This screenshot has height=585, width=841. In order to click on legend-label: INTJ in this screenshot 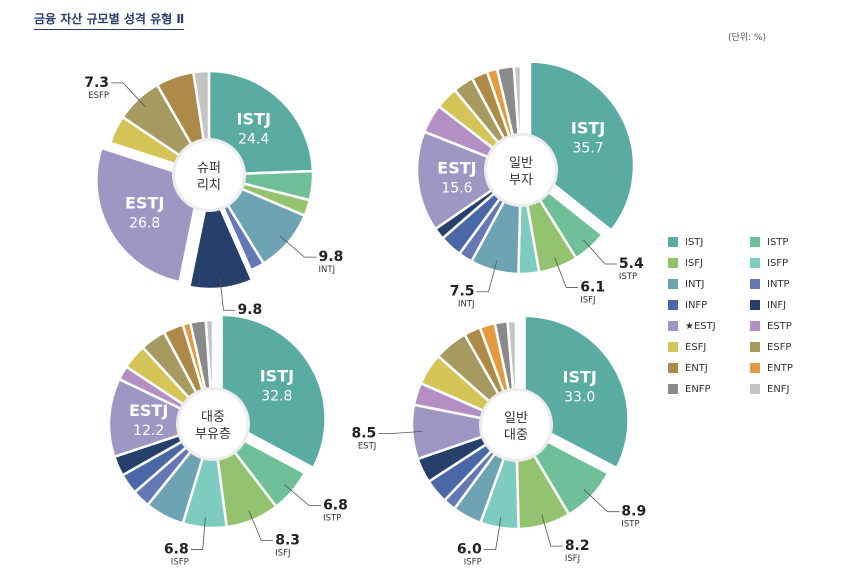, I will do `click(695, 284)`.